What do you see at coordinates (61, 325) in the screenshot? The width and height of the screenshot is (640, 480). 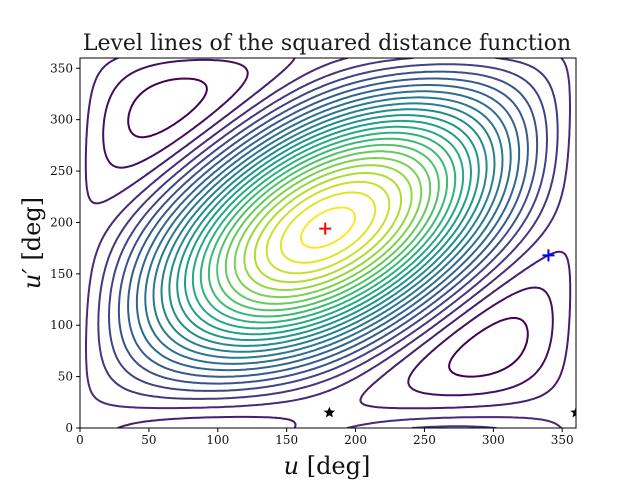 I see `y-tick-label: 100` at bounding box center [61, 325].